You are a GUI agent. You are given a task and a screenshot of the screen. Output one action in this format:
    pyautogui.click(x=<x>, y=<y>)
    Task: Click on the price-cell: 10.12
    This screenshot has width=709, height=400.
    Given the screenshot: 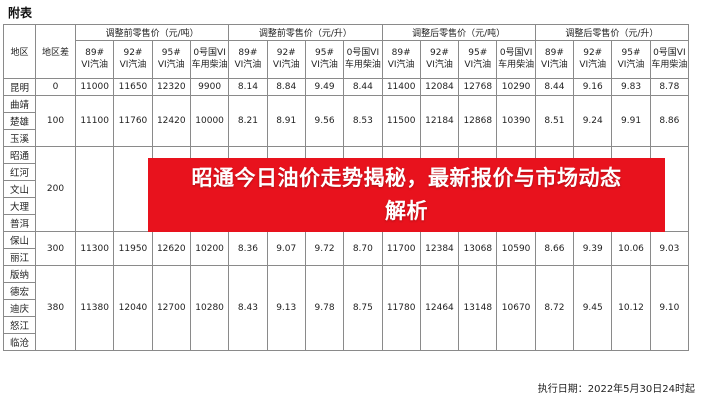 What is the action you would take?
    pyautogui.click(x=631, y=308)
    